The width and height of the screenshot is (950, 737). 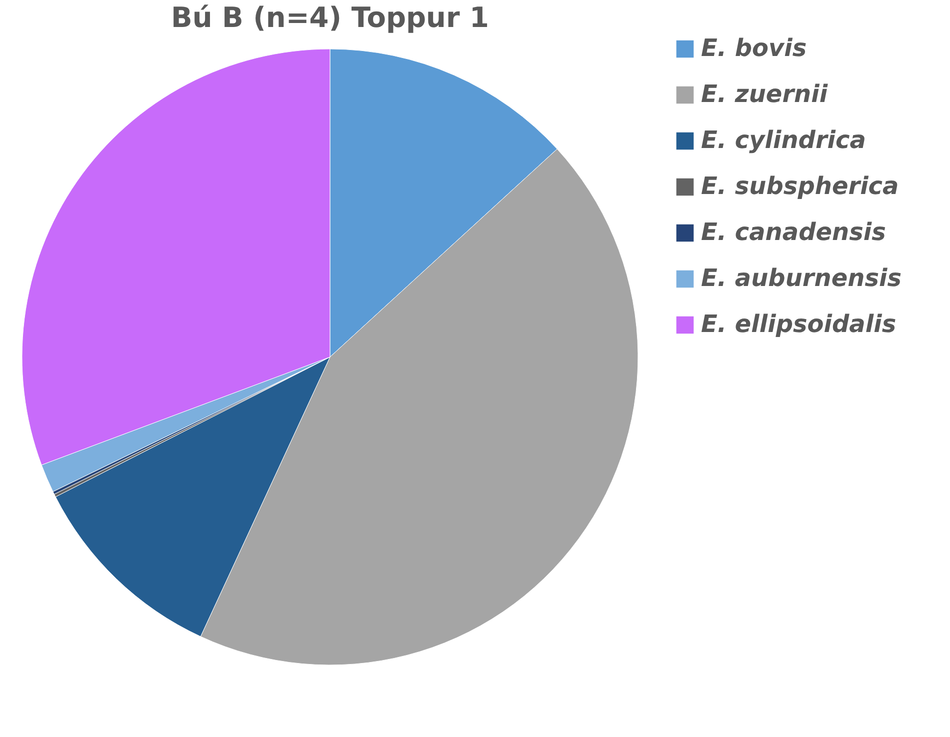 What do you see at coordinates (754, 48) in the screenshot?
I see `legend-label: E. bovis` at bounding box center [754, 48].